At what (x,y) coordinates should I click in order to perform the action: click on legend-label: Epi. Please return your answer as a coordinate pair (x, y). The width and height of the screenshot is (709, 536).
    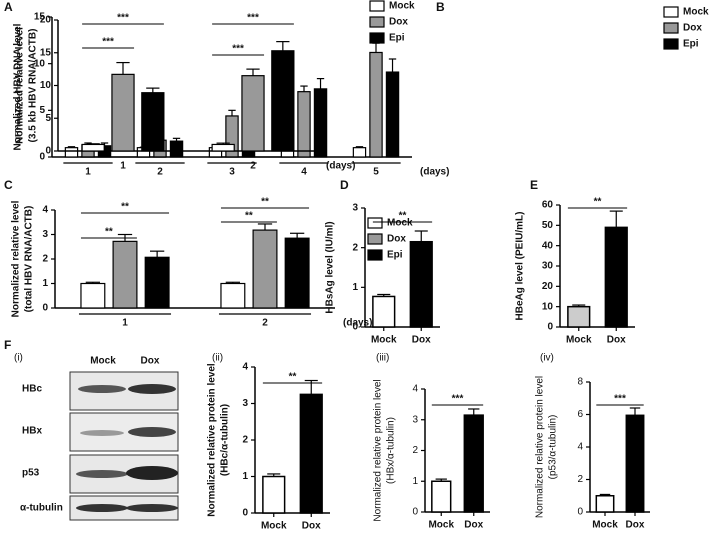
    Looking at the image, I should click on (397, 38).